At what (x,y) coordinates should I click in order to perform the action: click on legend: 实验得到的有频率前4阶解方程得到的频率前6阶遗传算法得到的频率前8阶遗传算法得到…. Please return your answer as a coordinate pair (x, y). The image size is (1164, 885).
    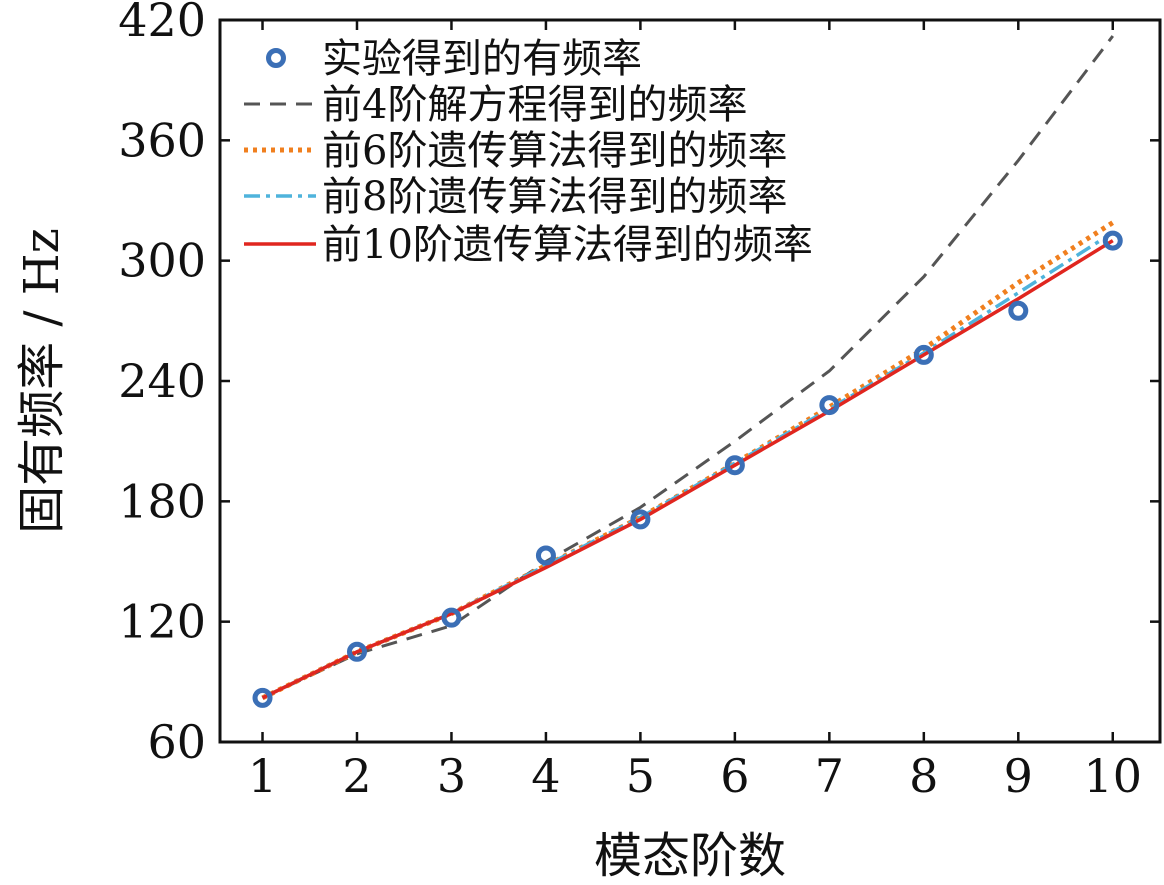
    Looking at the image, I should click on (528, 152).